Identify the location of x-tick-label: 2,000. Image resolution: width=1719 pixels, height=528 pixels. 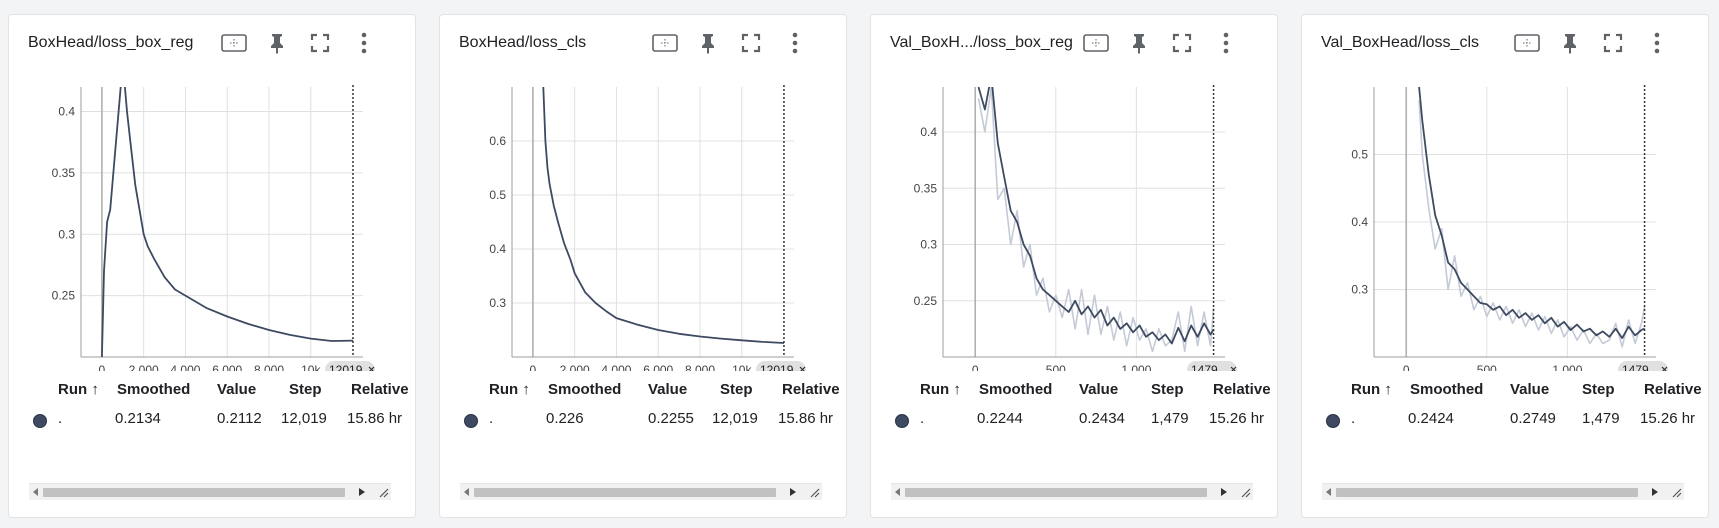
(575, 367).